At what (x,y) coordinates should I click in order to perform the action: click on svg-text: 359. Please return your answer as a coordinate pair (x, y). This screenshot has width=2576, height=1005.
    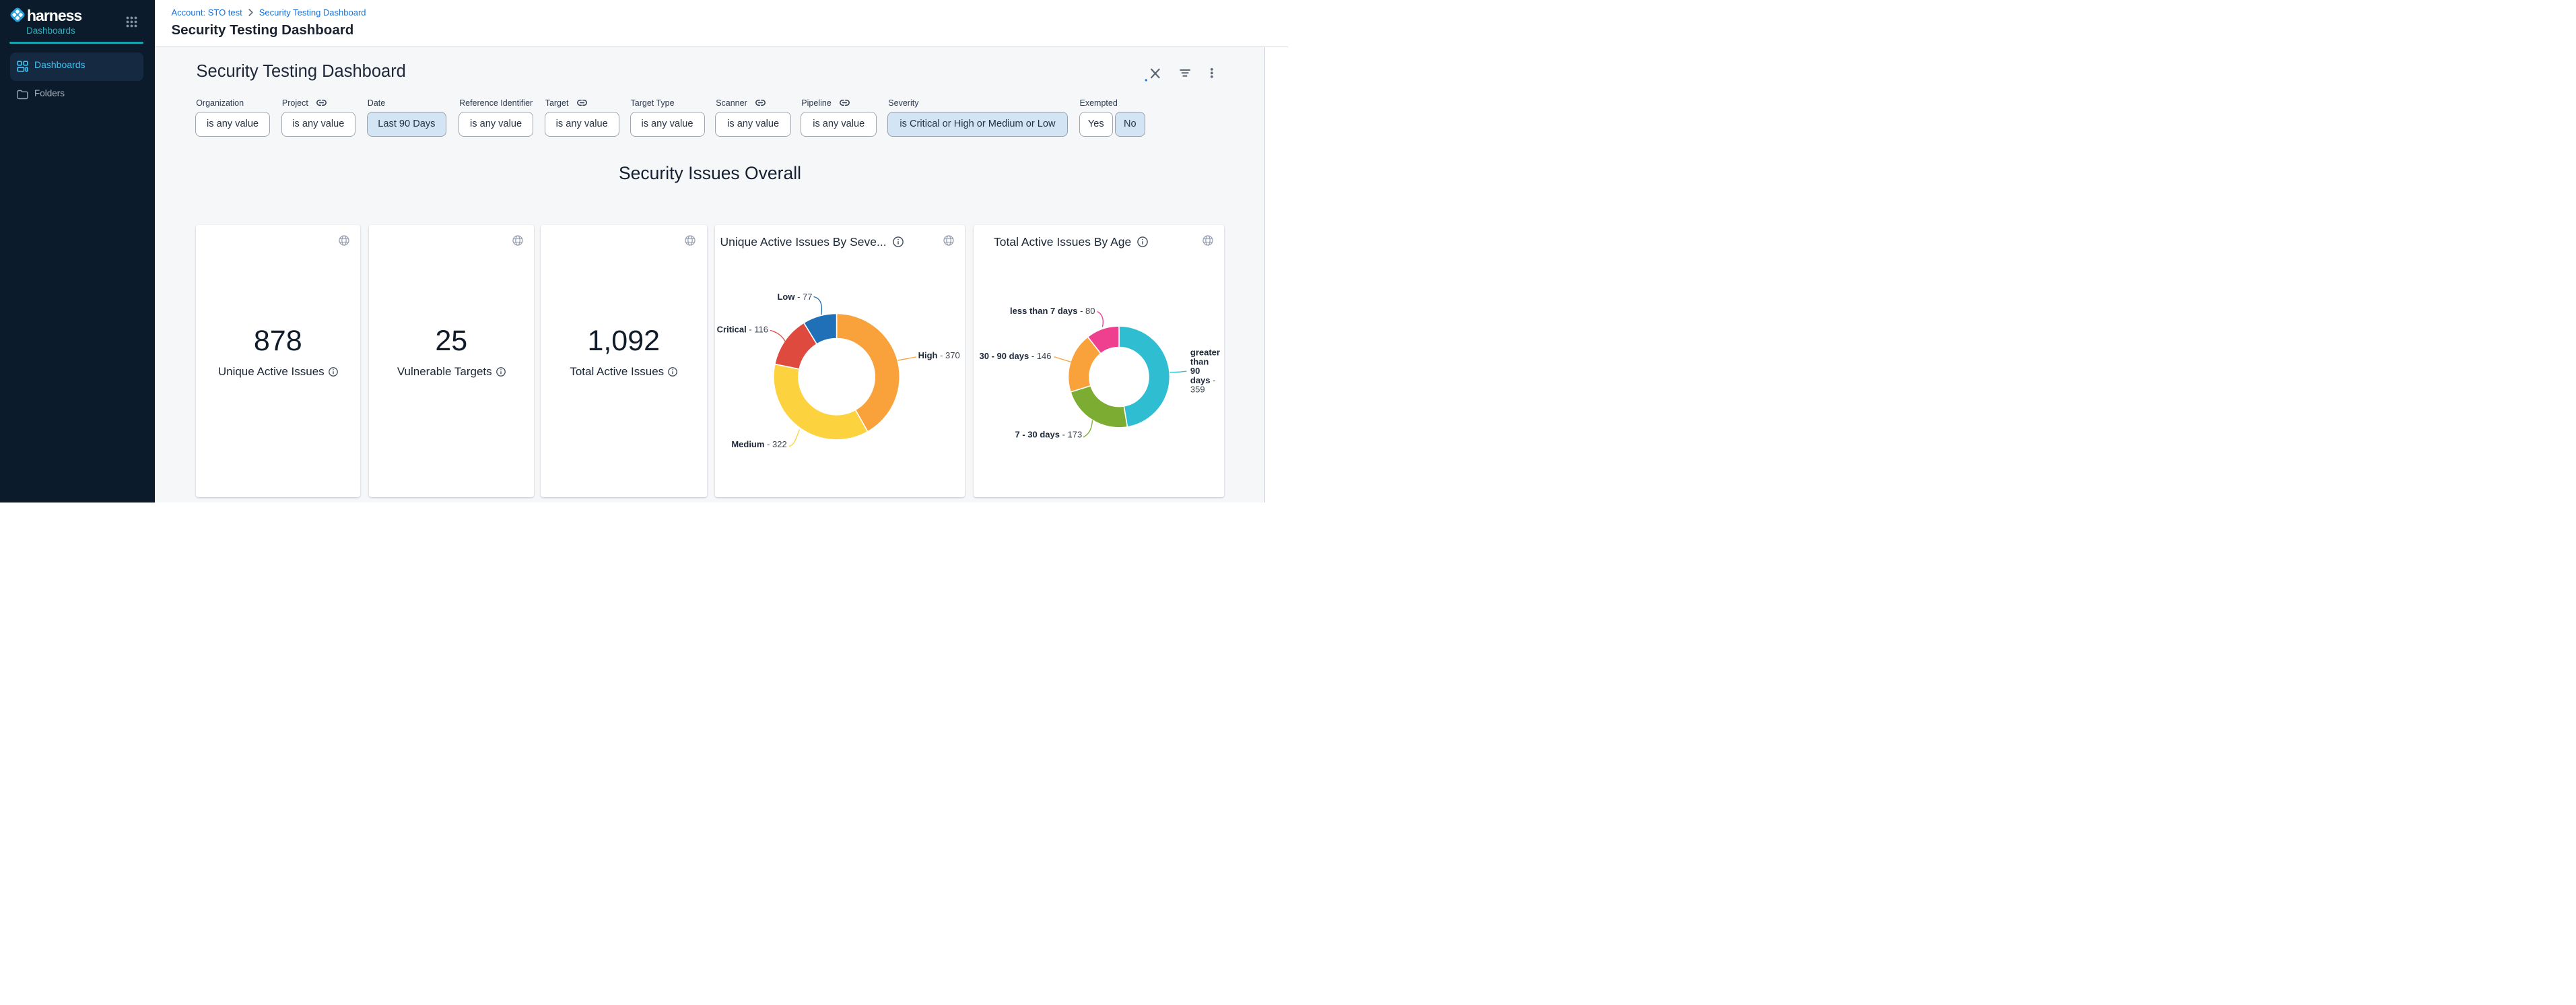
    Looking at the image, I should click on (1197, 389).